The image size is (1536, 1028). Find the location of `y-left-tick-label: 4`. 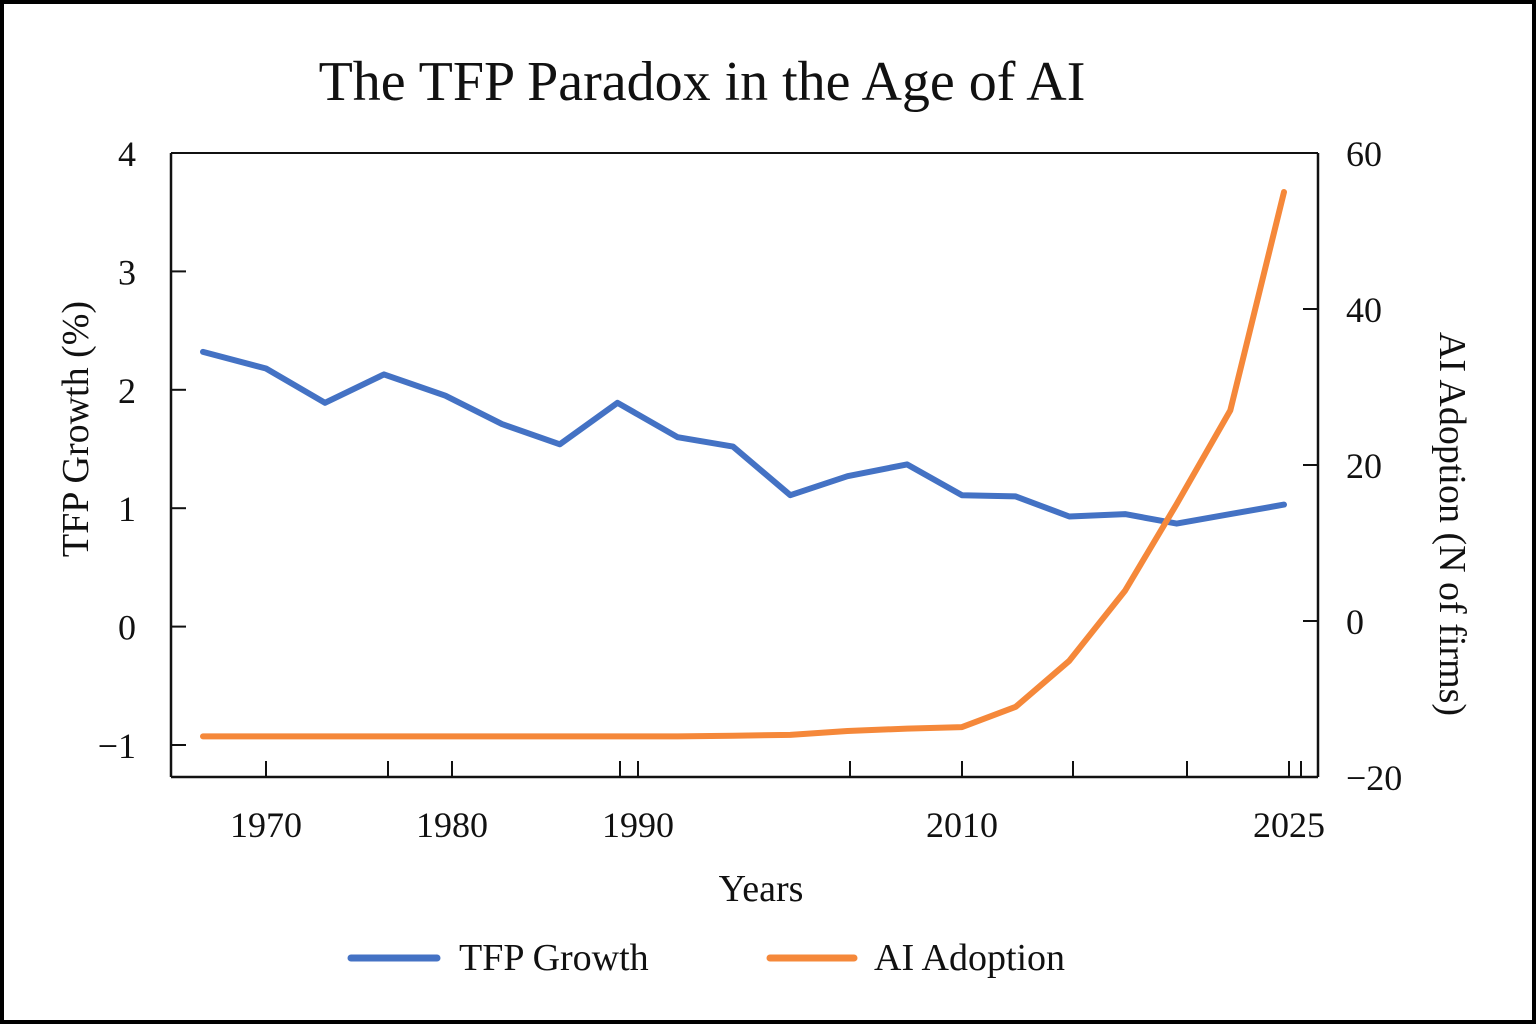

y-left-tick-label: 4 is located at coordinates (127, 154).